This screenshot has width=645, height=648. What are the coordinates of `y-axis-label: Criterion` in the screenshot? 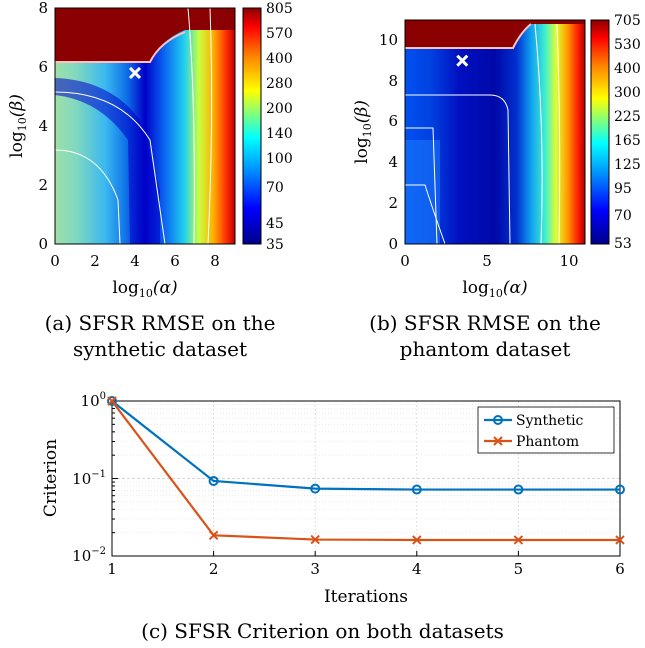 It's located at (51, 478).